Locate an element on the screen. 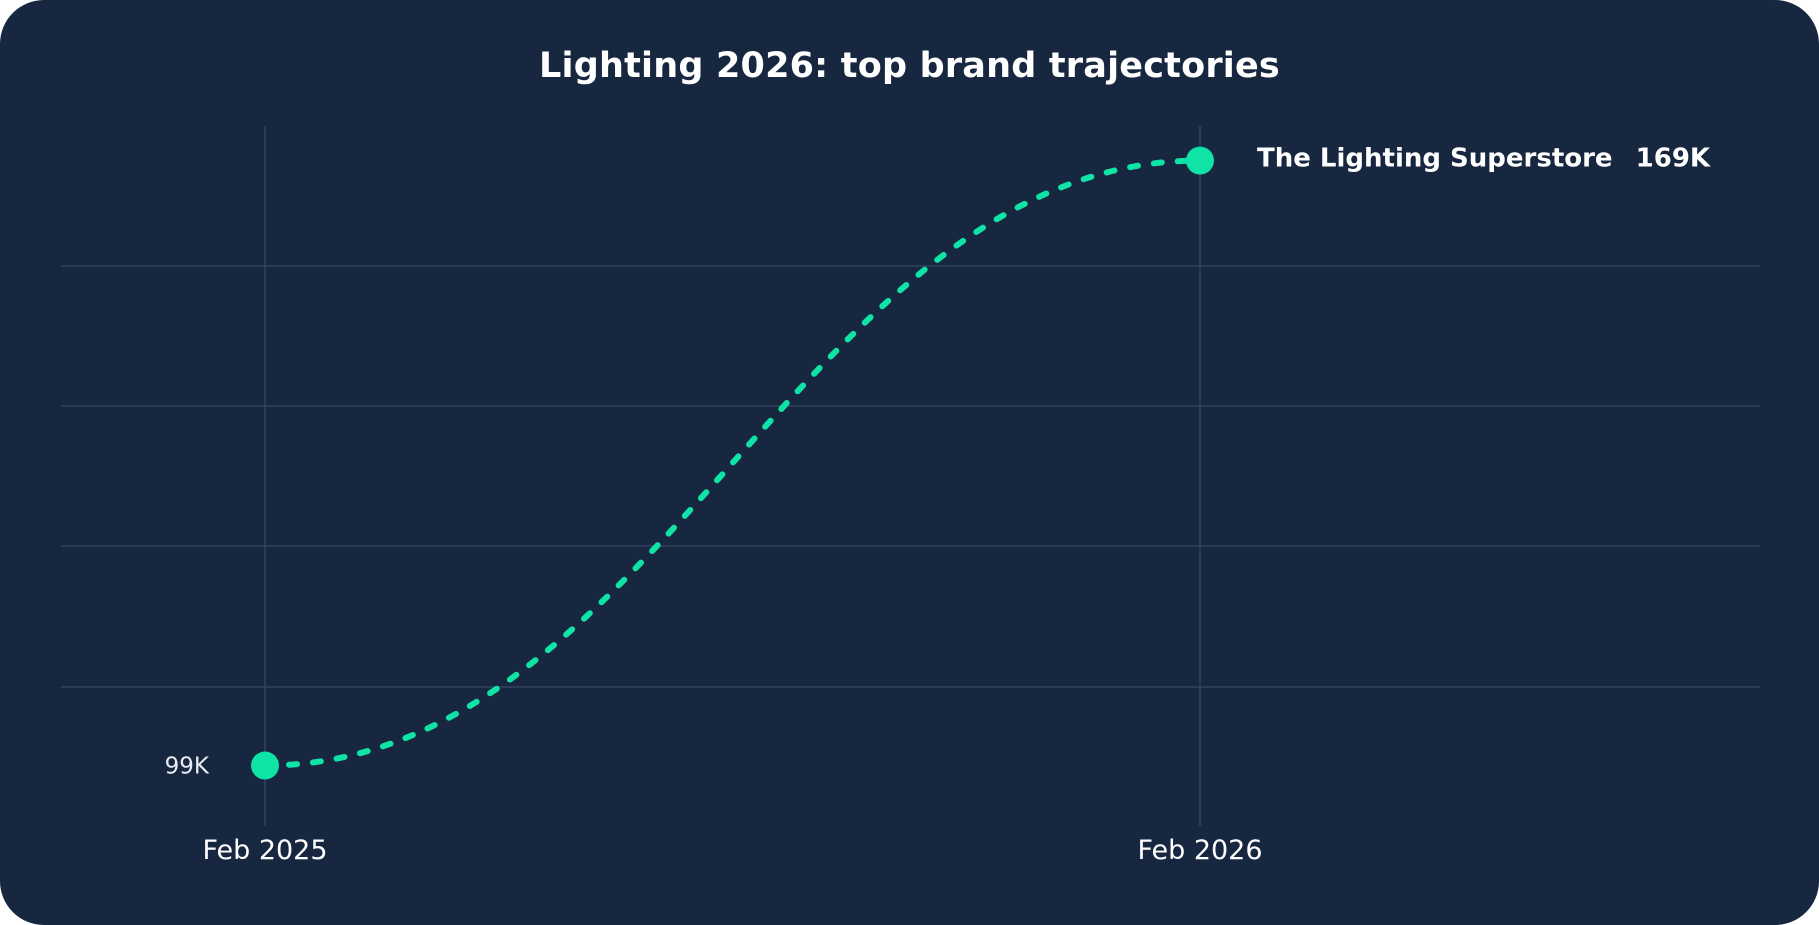 Image resolution: width=1819 pixels, height=925 pixels. chart-title: Lighting 2026: top brand trajectories is located at coordinates (909, 66).